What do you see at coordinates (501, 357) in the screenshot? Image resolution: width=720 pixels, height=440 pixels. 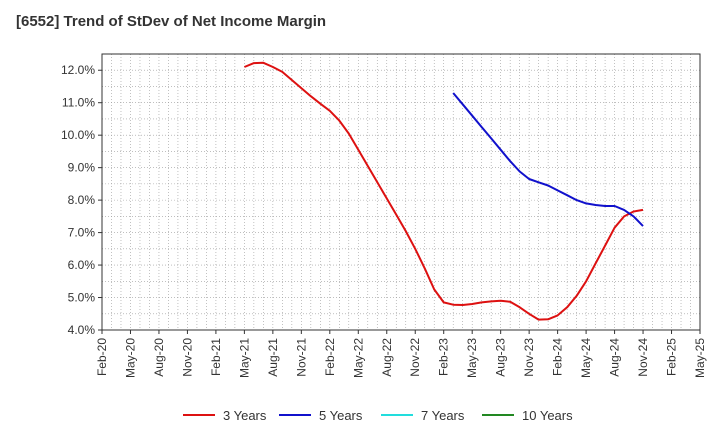 I see `x-tick-label: Aug-23` at bounding box center [501, 357].